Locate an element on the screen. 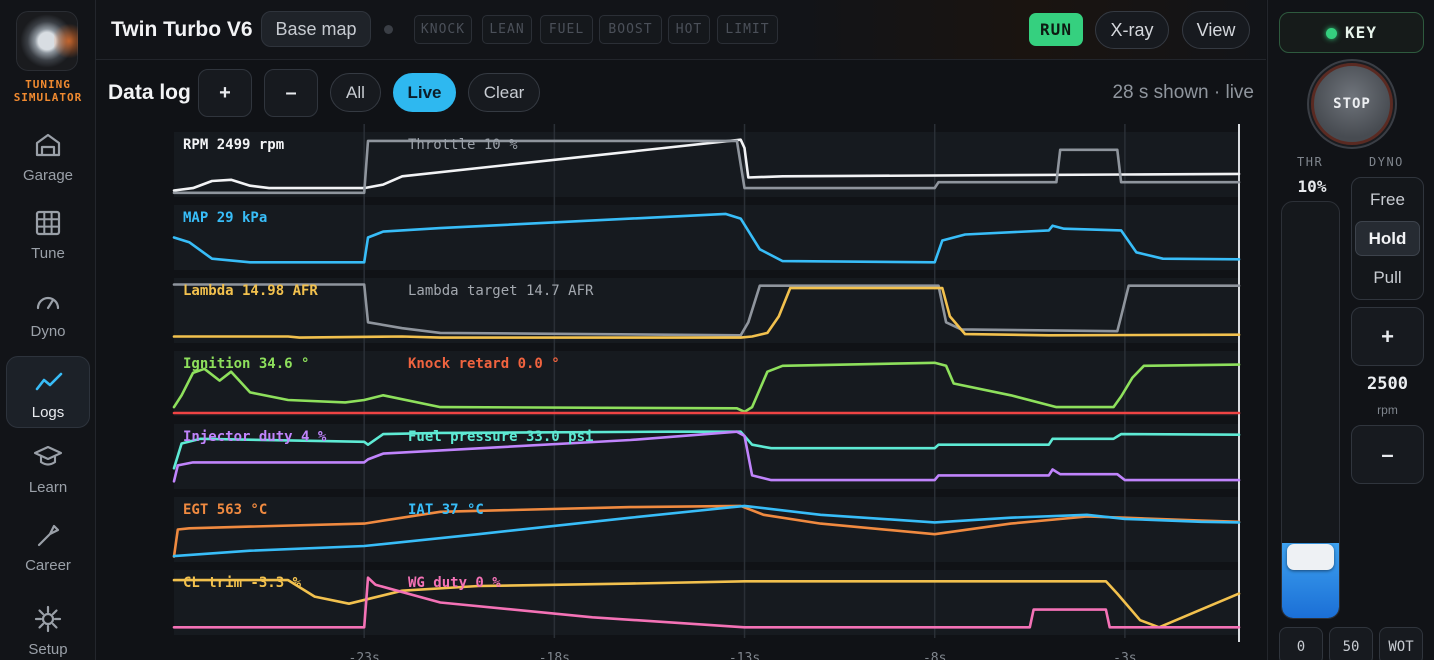 The height and width of the screenshot is (660, 1434). sidebar-item-label: Career is located at coordinates (48, 565).